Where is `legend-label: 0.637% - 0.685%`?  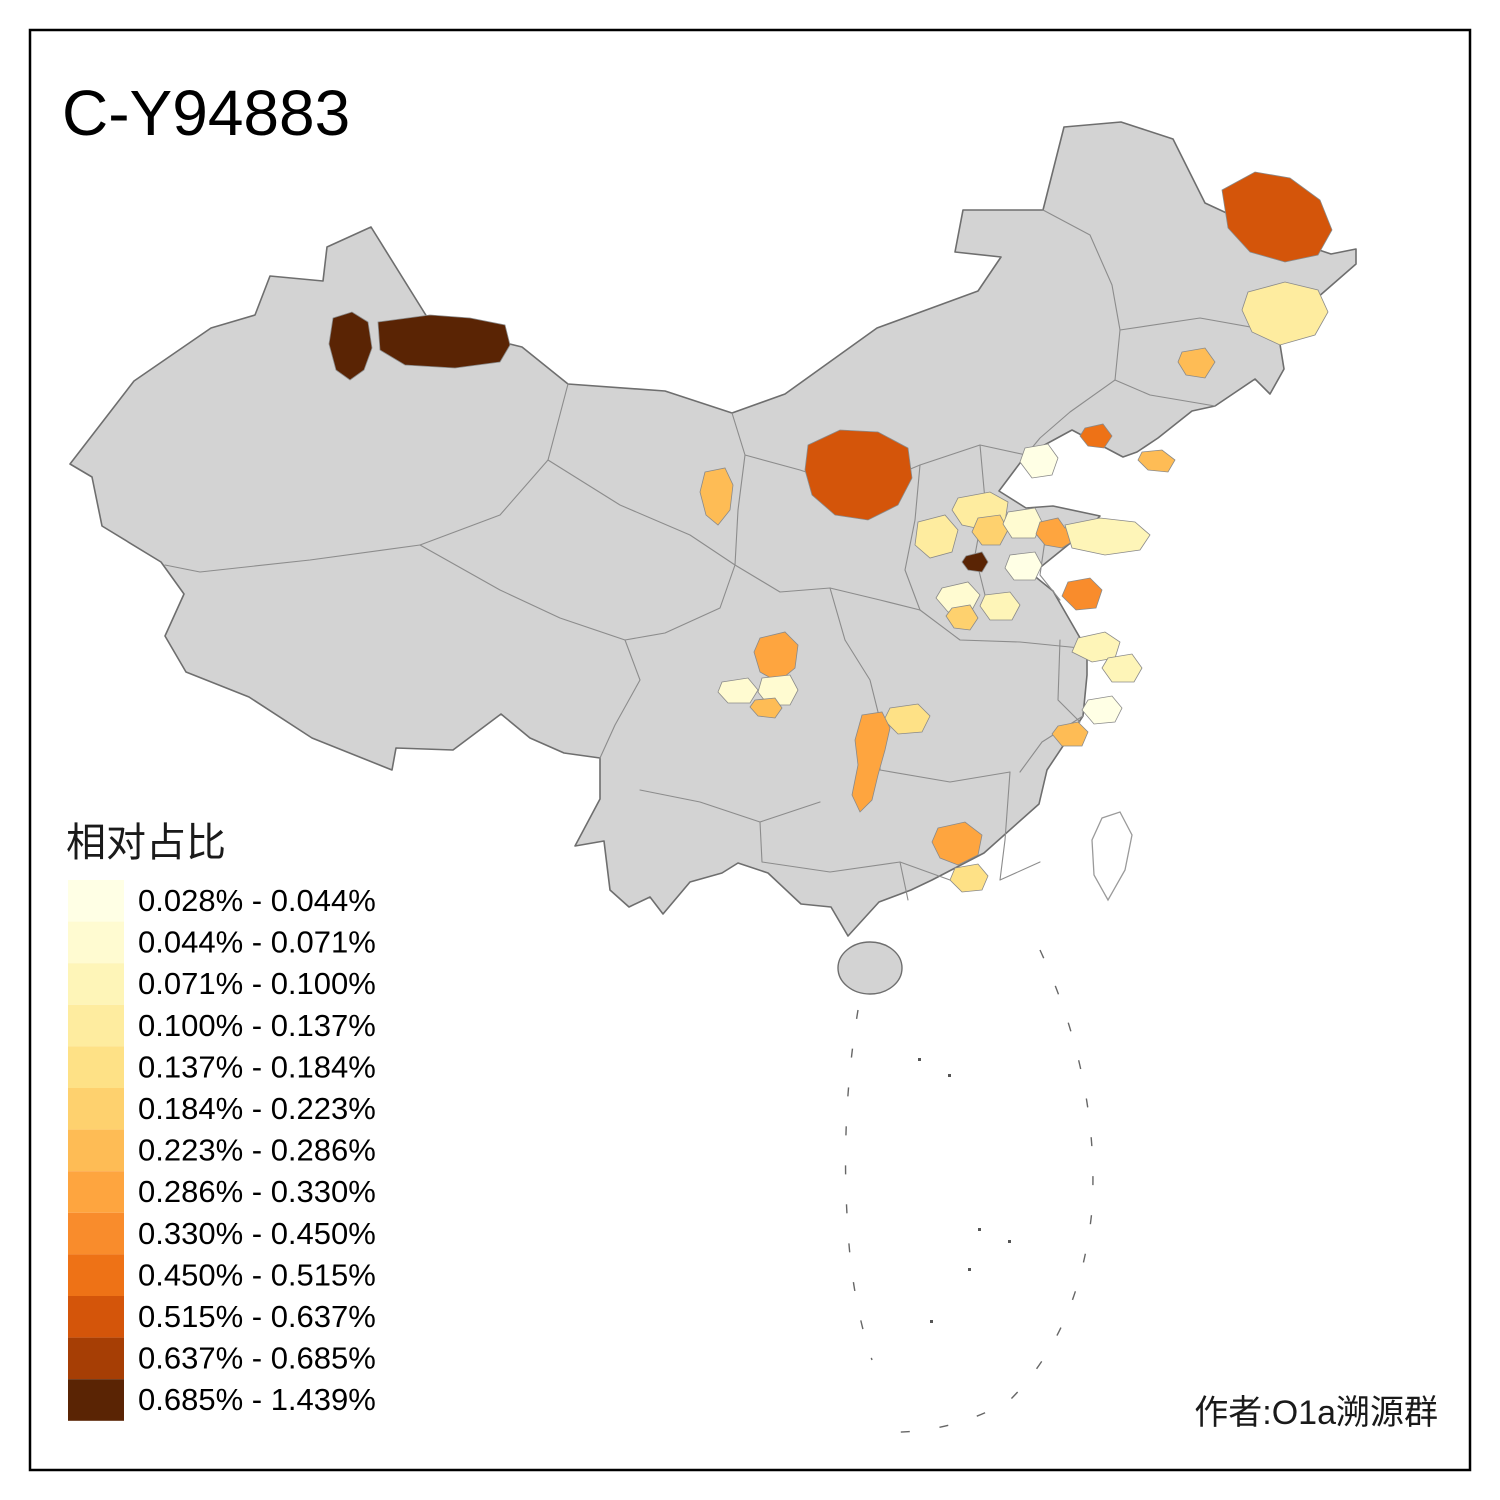
legend-label: 0.637% - 0.685% is located at coordinates (257, 1358).